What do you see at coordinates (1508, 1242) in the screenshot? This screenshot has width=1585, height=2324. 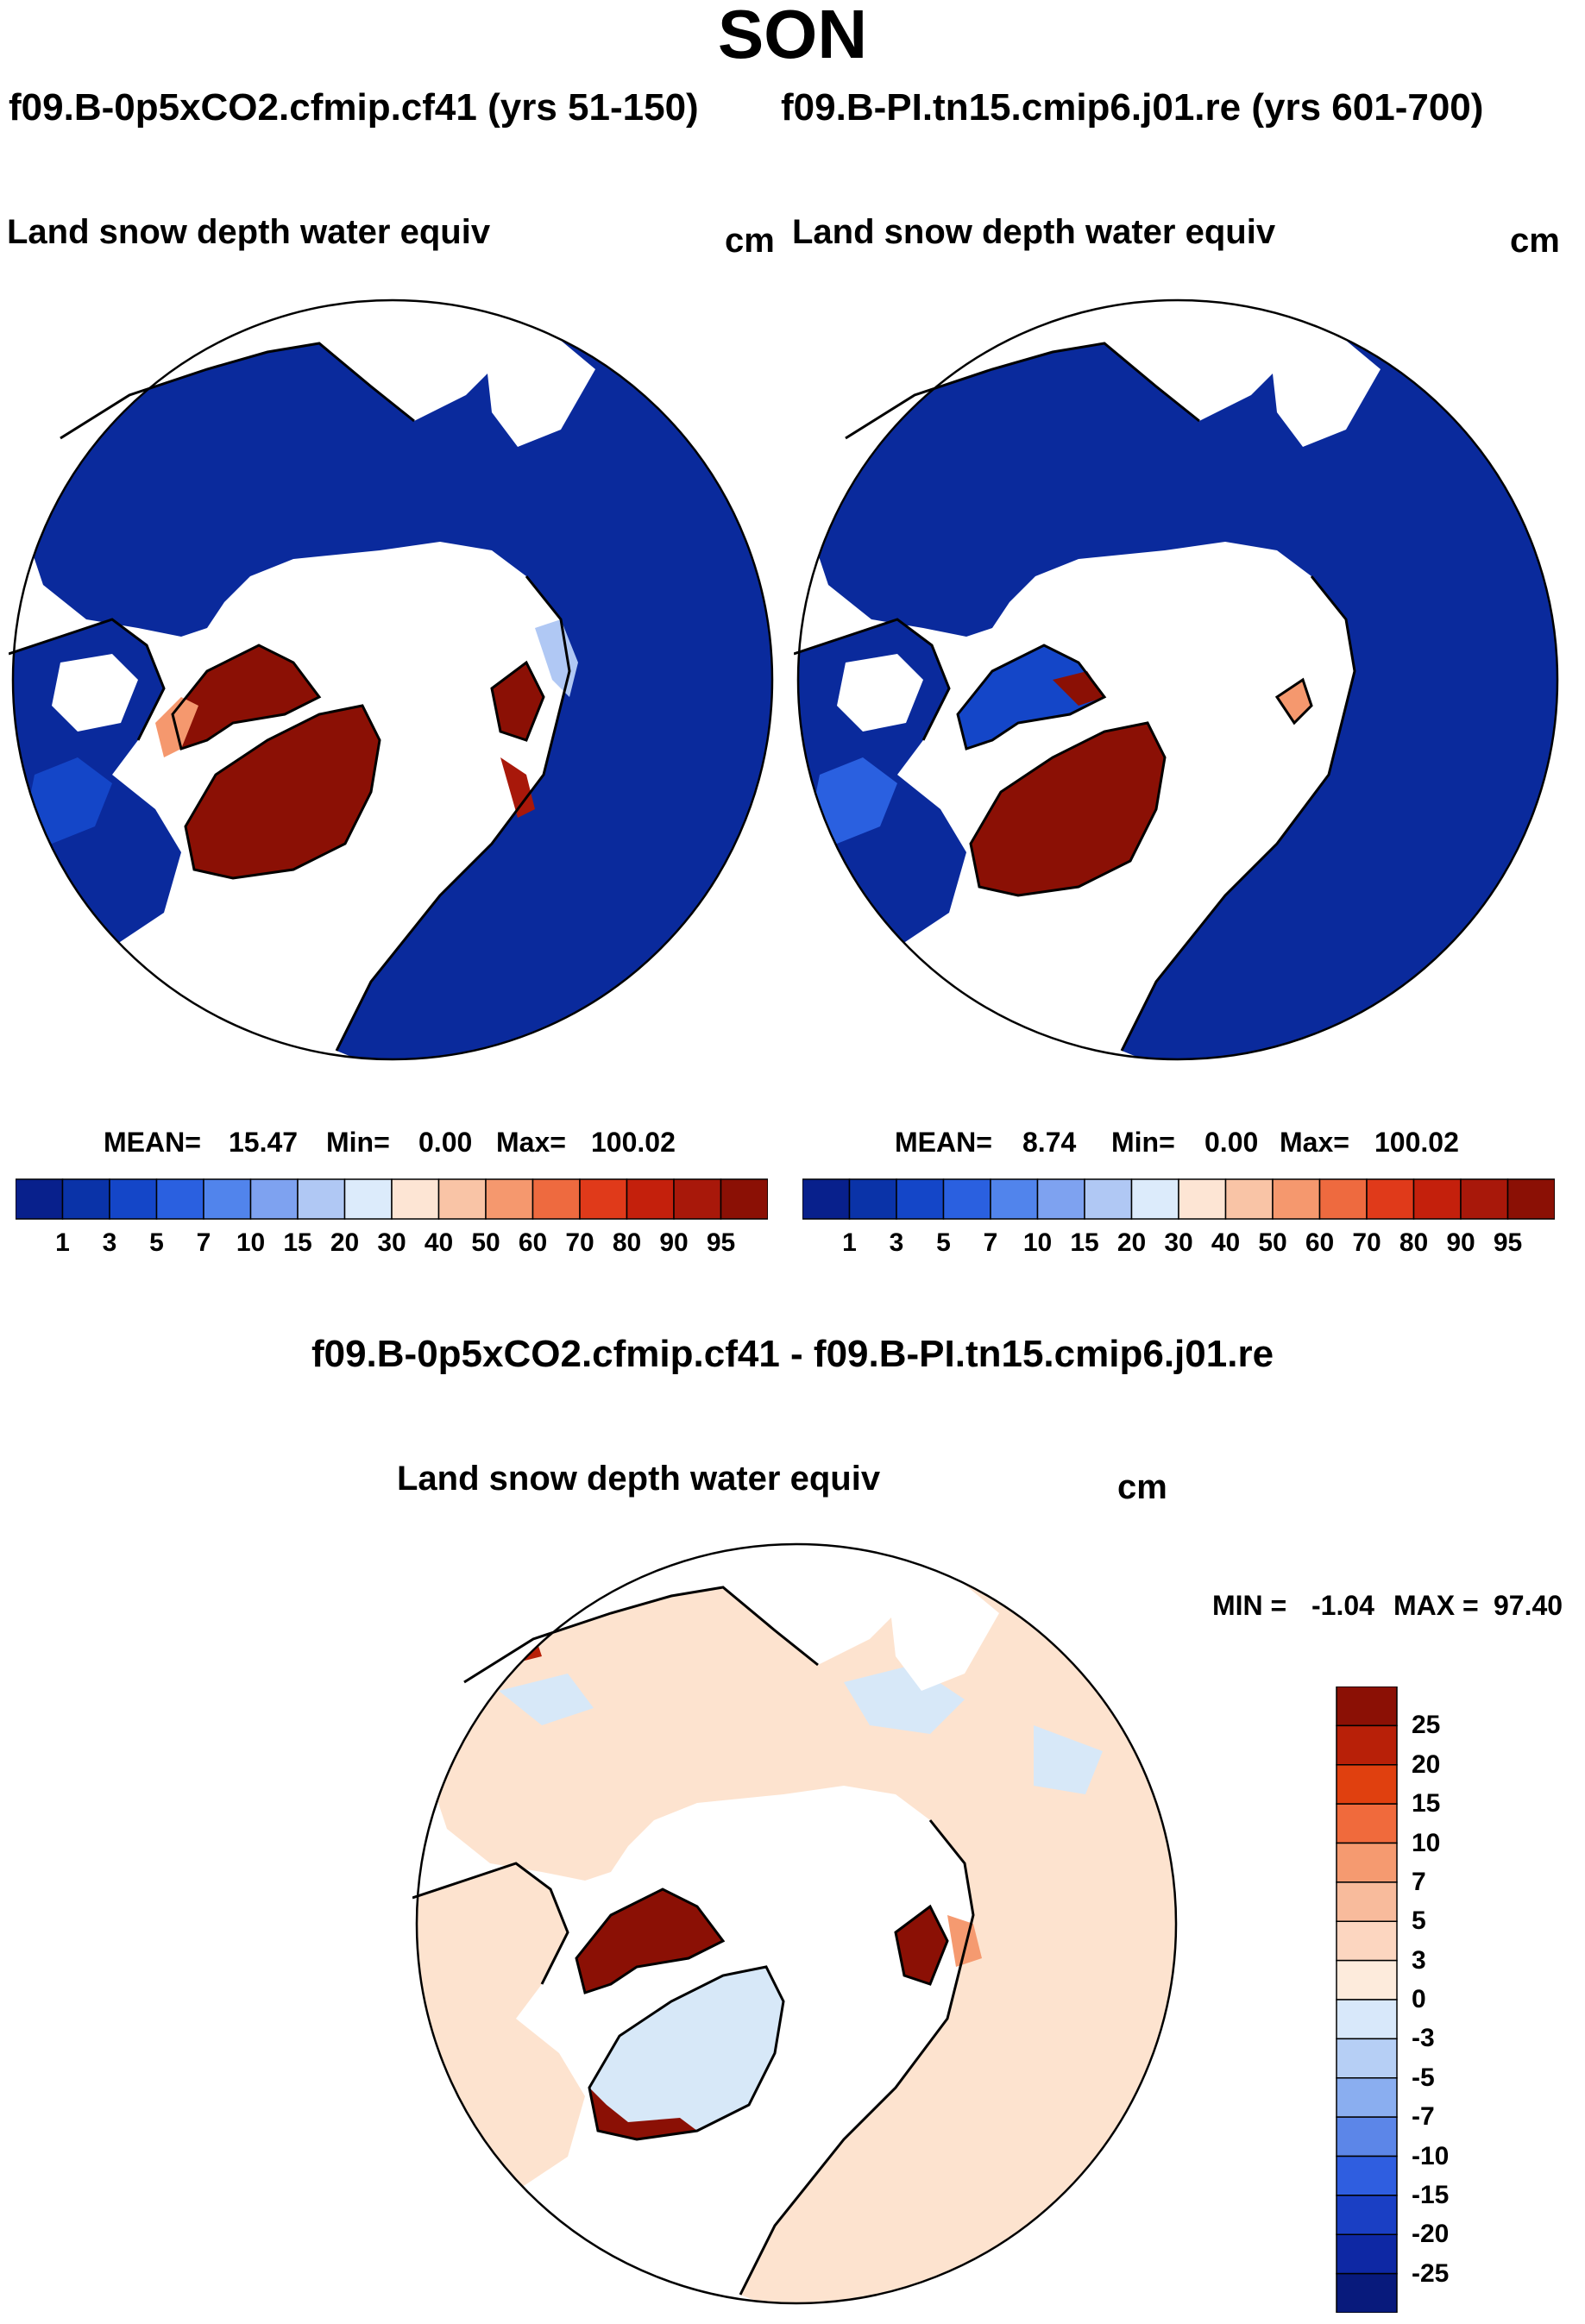 I see `colorbar-tick-label: 95` at bounding box center [1508, 1242].